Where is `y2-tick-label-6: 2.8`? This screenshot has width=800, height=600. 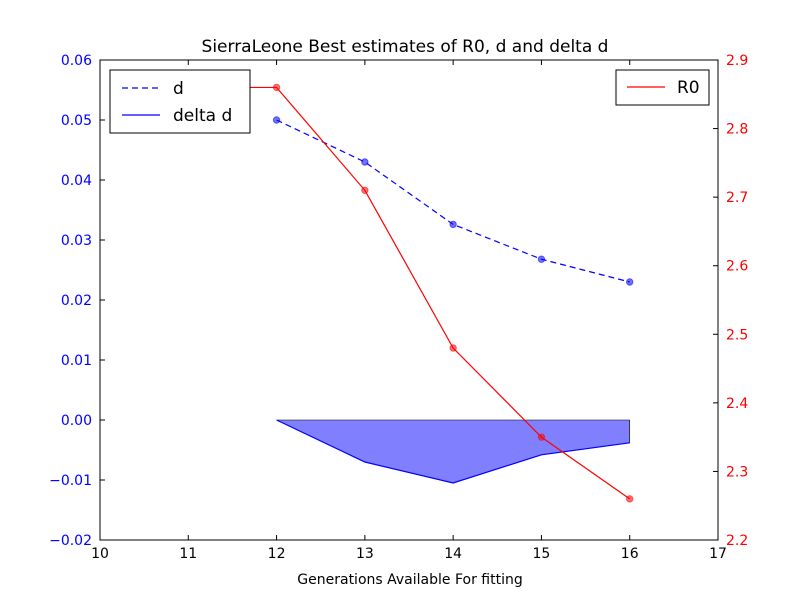 y2-tick-label-6: 2.8 is located at coordinates (737, 130).